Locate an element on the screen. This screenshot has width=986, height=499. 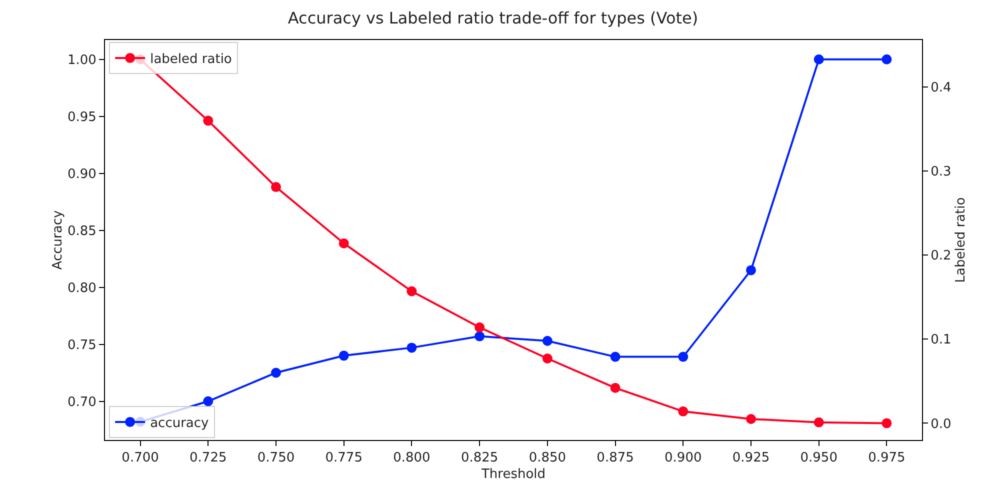
x-tick-label: 0.900 is located at coordinates (683, 458).